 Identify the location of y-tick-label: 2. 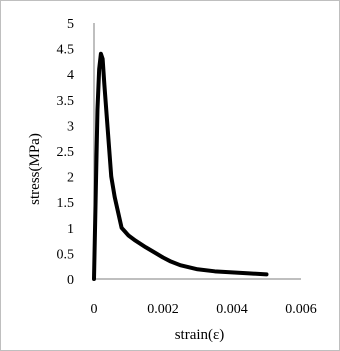
(70, 178).